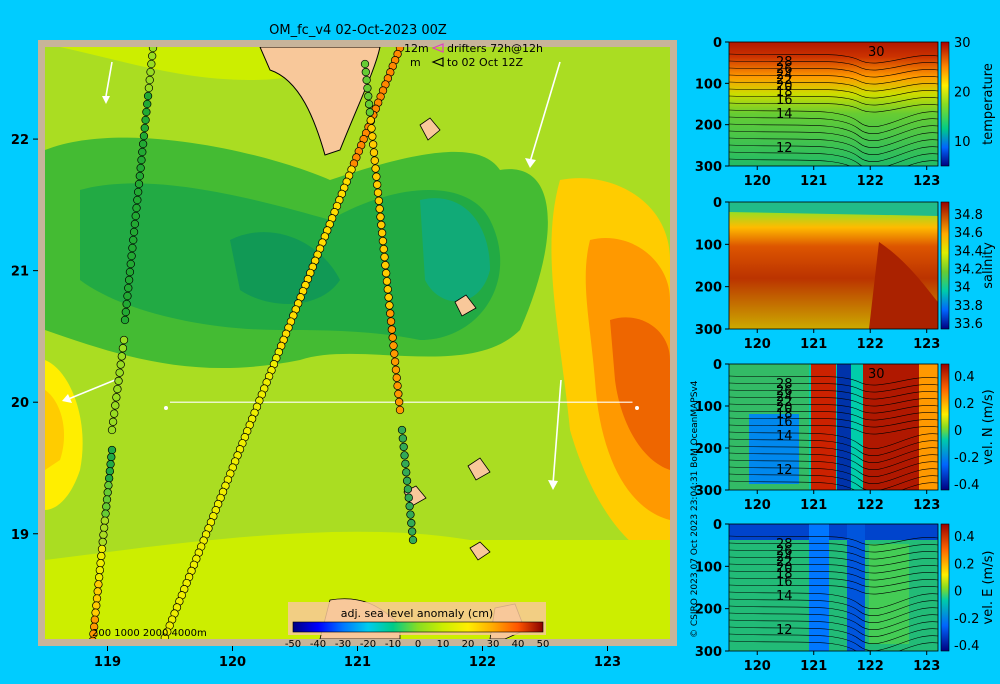  What do you see at coordinates (784, 402) in the screenshot?
I see `contour-label: 22` at bounding box center [784, 402].